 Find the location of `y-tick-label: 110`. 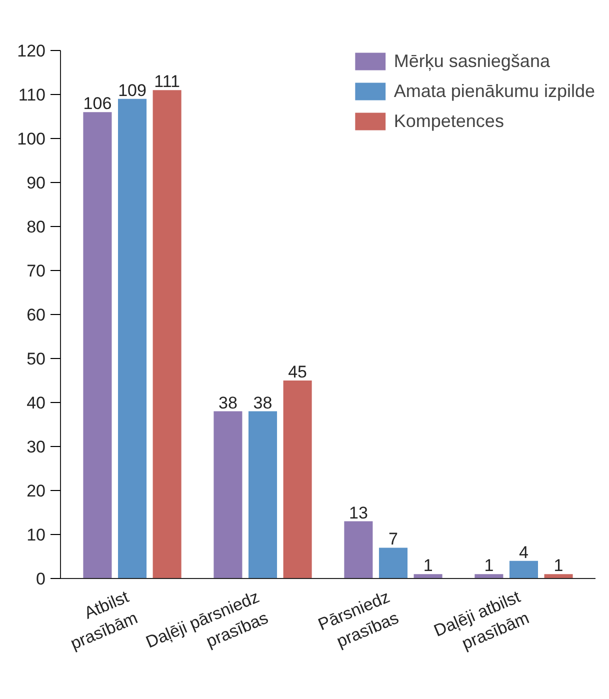

y-tick-label: 110 is located at coordinates (32, 95).